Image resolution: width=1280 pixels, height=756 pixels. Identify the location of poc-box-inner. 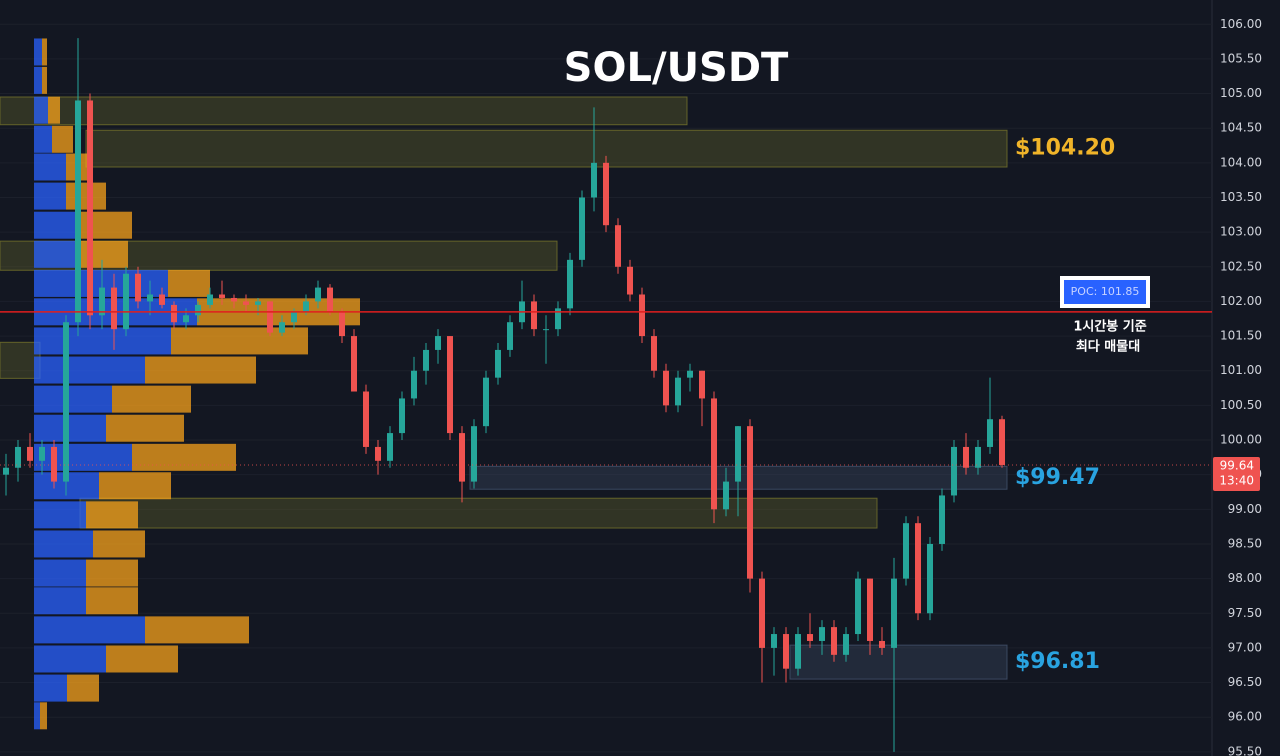
(1105, 292).